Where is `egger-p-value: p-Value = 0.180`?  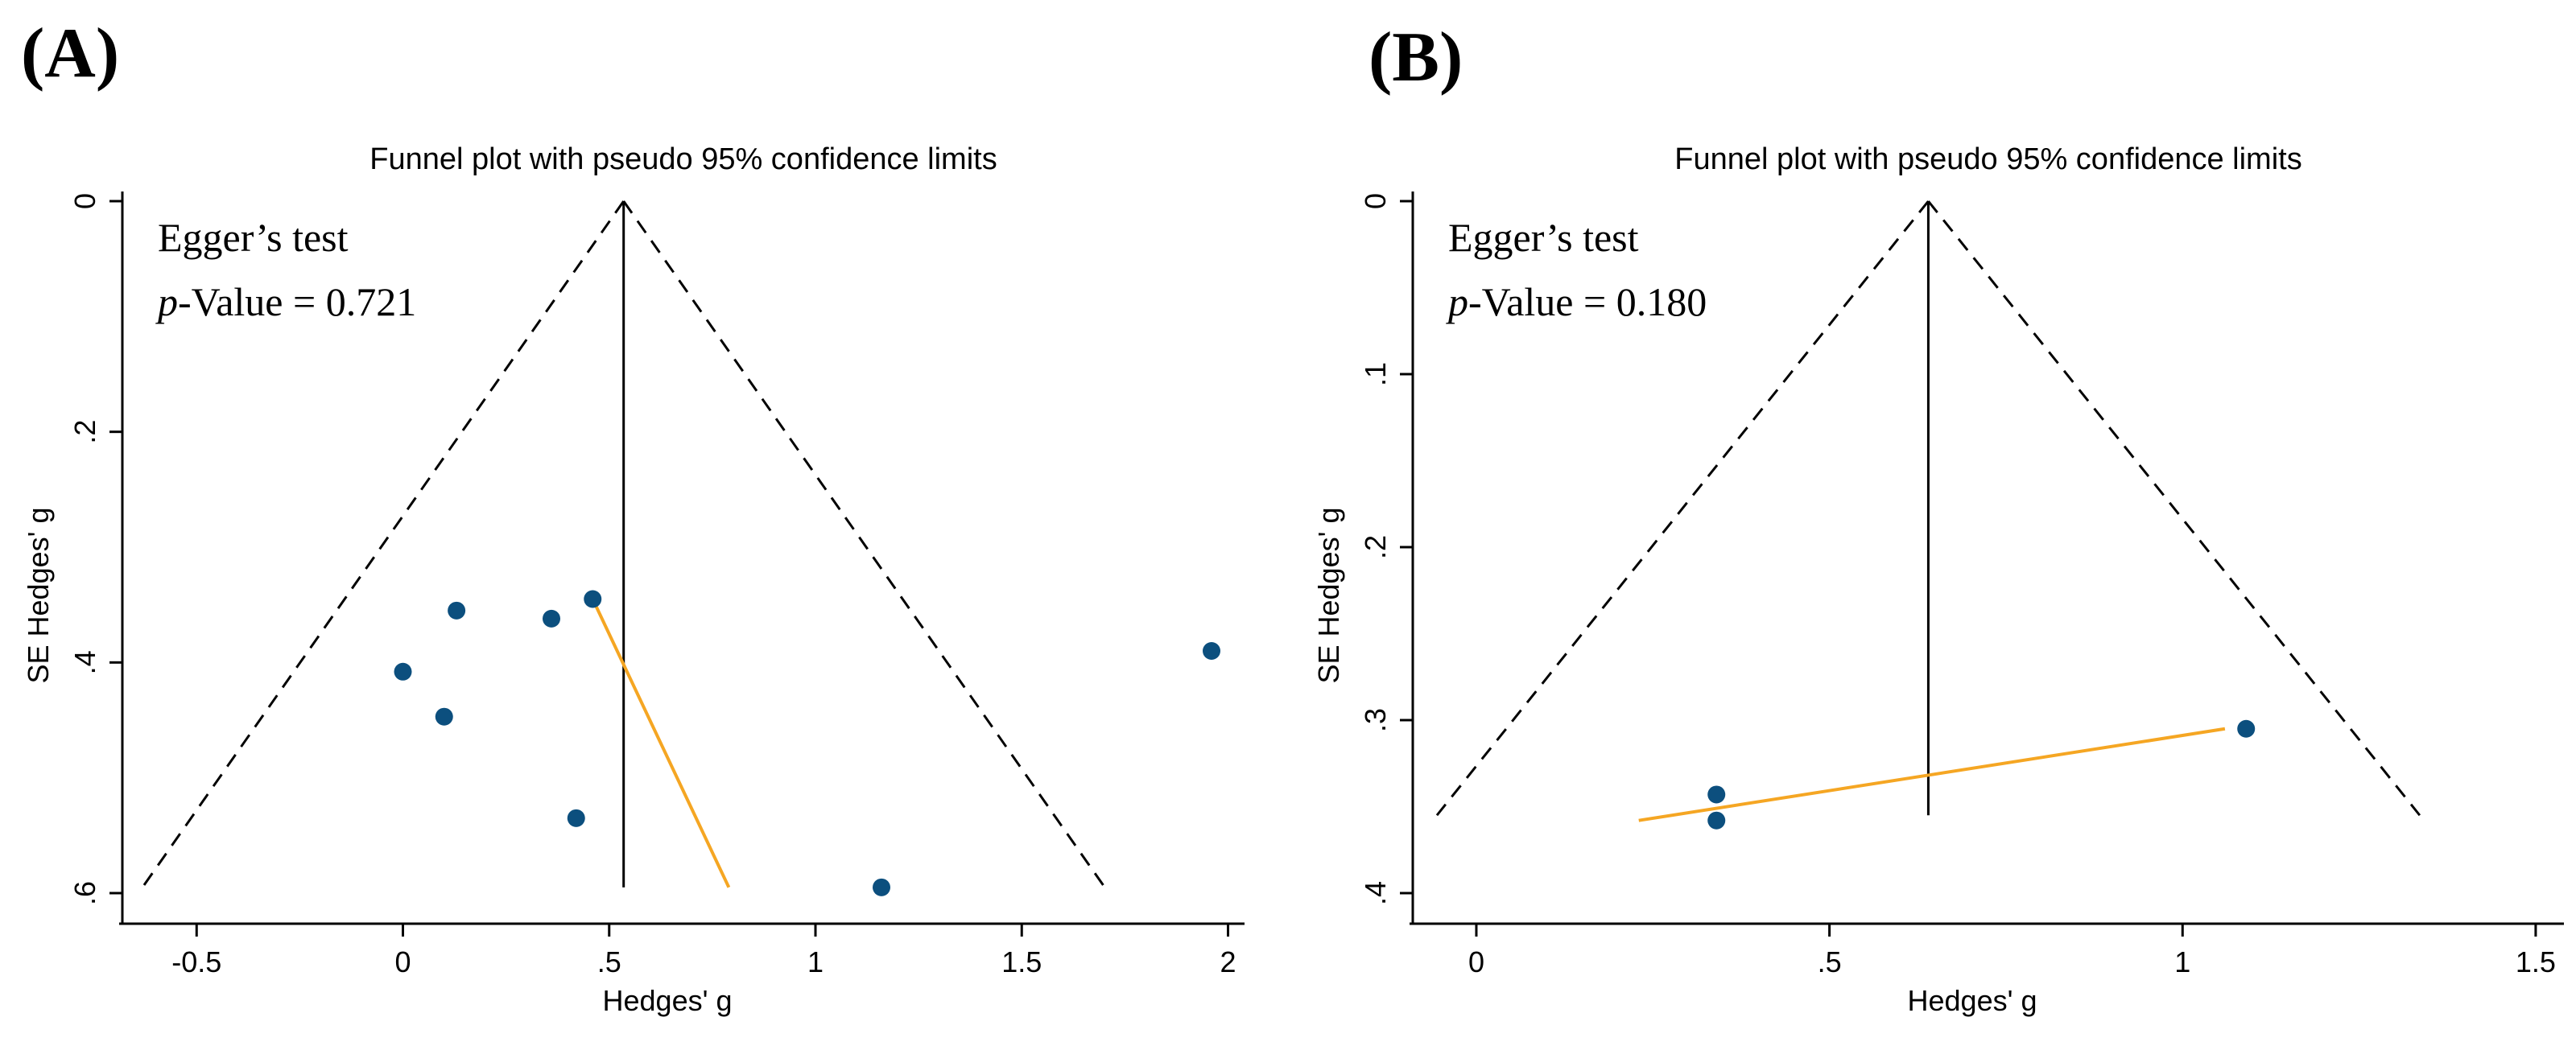
egger-p-value: p-Value = 0.180 is located at coordinates (1576, 302).